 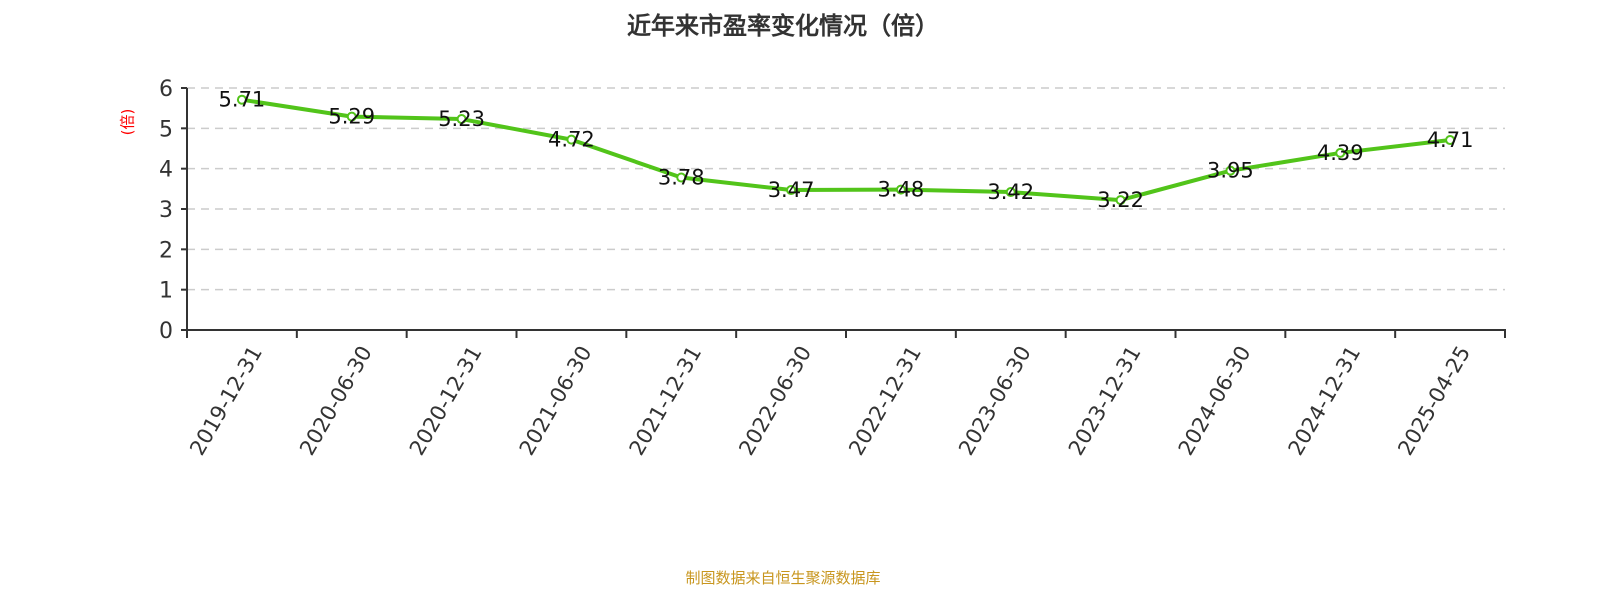 What do you see at coordinates (446, 401) in the screenshot?
I see `x-tick-label: 2020-12-31` at bounding box center [446, 401].